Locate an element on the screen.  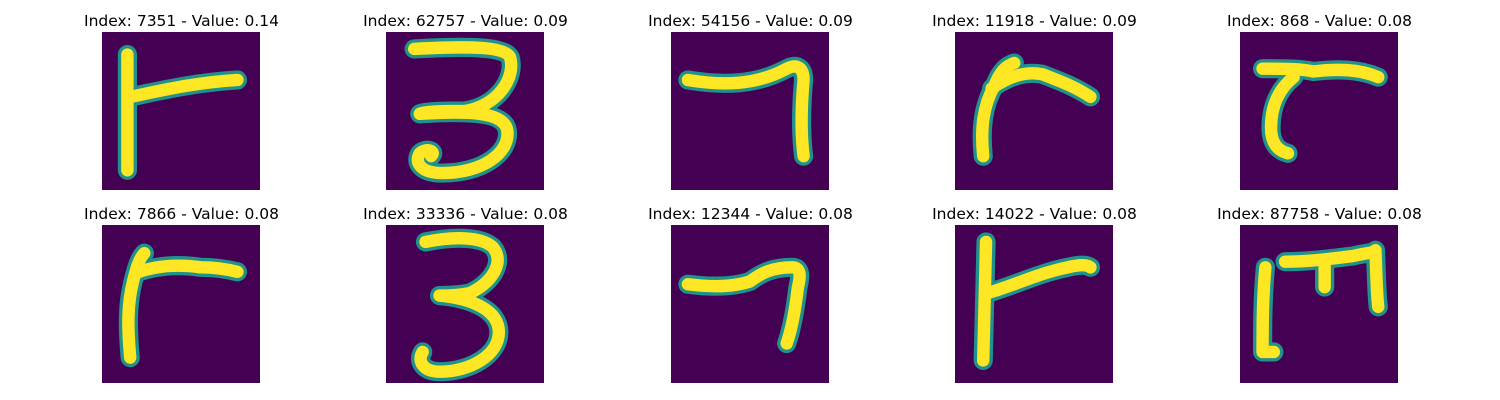
image-panel: Index: 54156 - Value: 0.09 is located at coordinates (750, 100).